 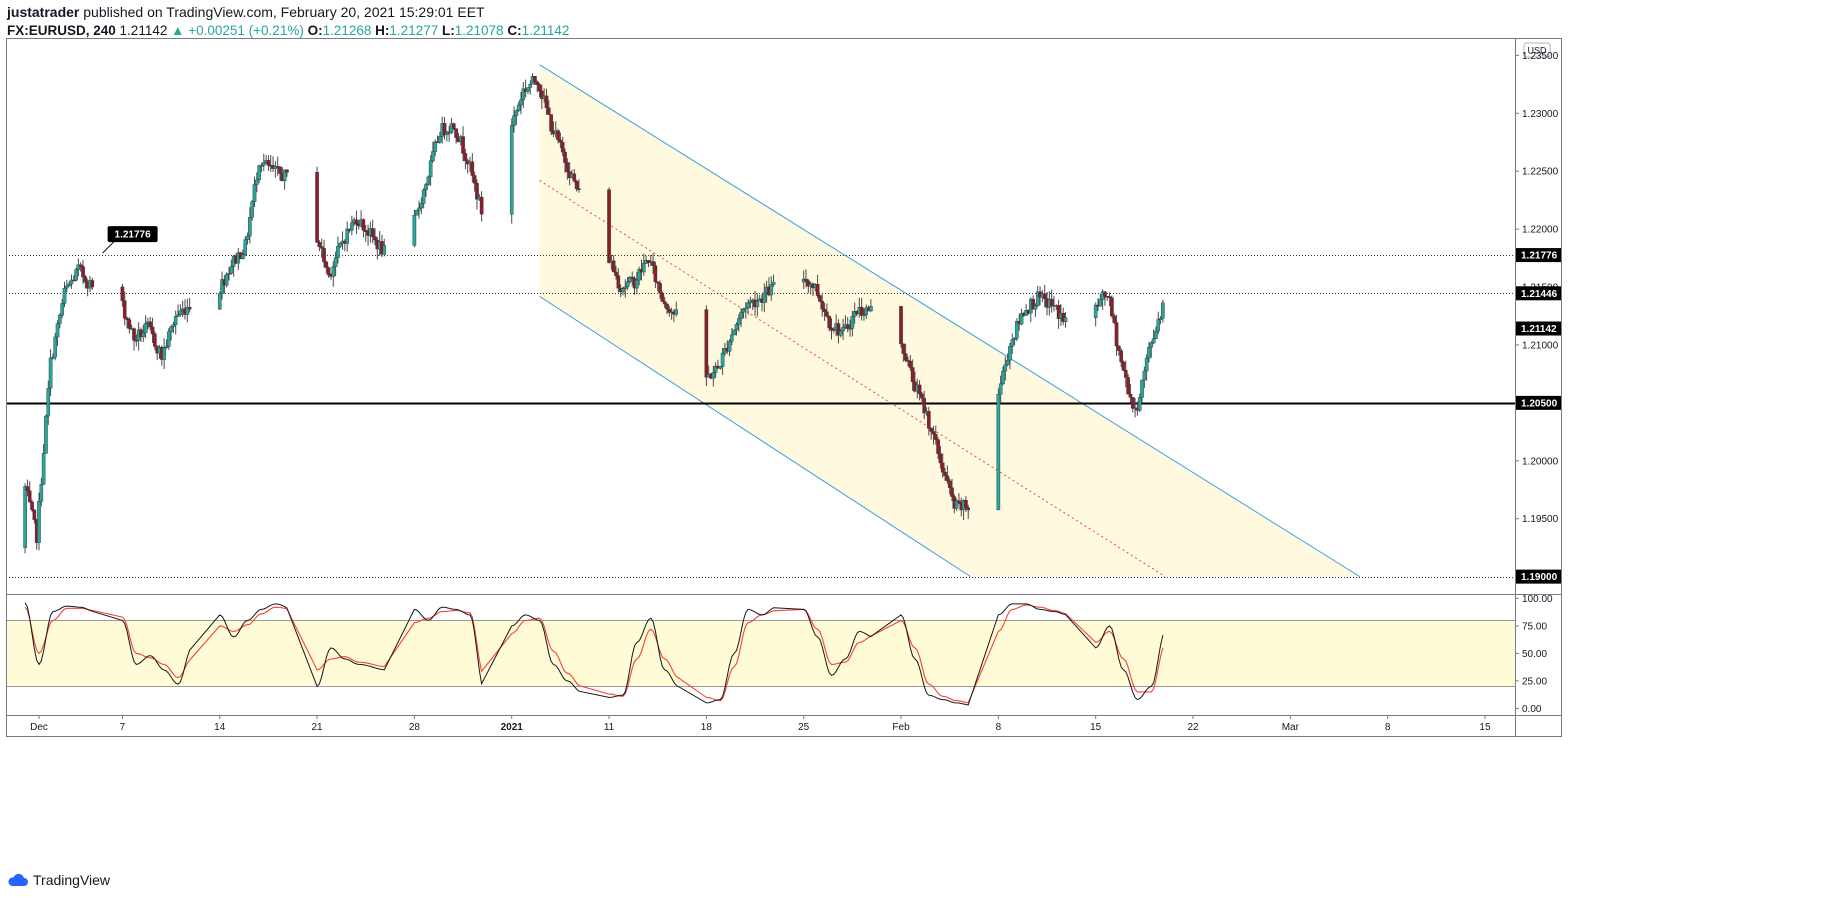 What do you see at coordinates (594, 654) in the screenshot?
I see `stochastic-k-line` at bounding box center [594, 654].